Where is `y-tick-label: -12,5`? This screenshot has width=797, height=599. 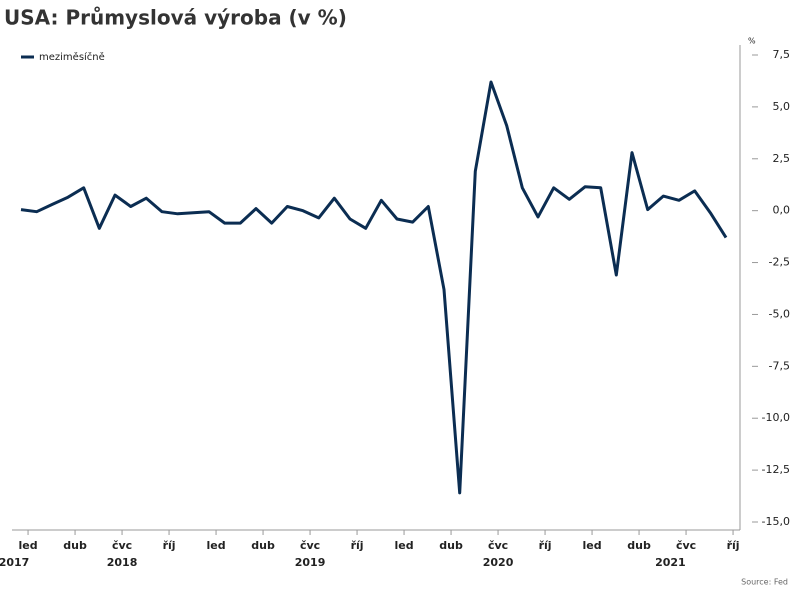
y-tick-label: -12,5 is located at coordinates (776, 469).